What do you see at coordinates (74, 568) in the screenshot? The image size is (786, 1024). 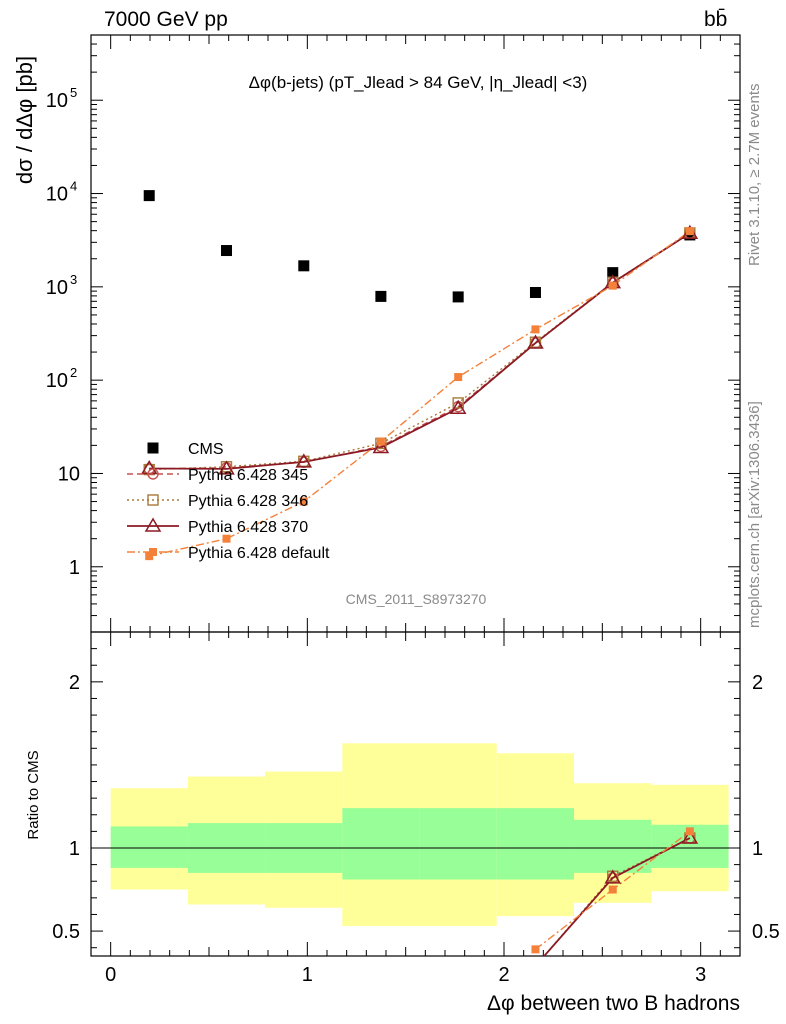 I see `y-tick-label: 1` at bounding box center [74, 568].